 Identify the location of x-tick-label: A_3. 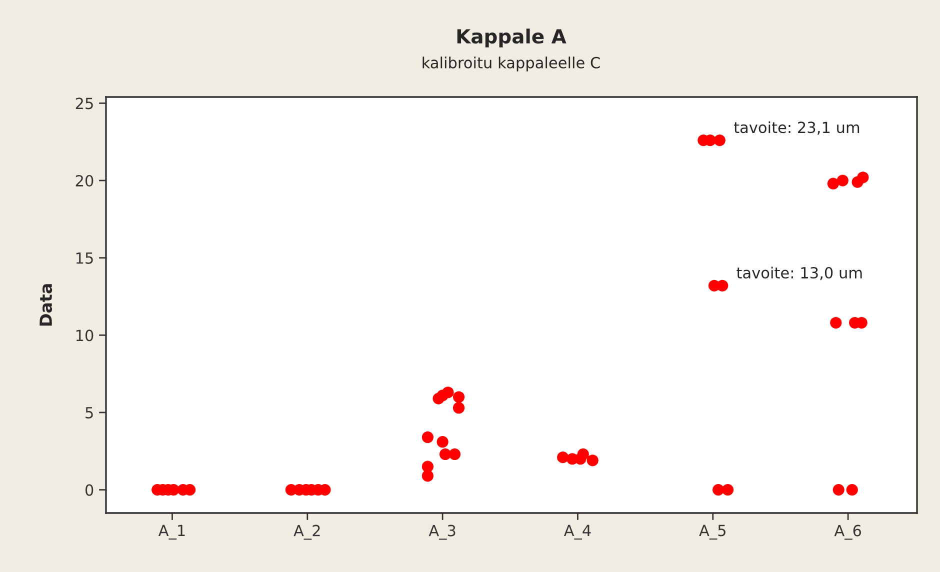
(442, 532).